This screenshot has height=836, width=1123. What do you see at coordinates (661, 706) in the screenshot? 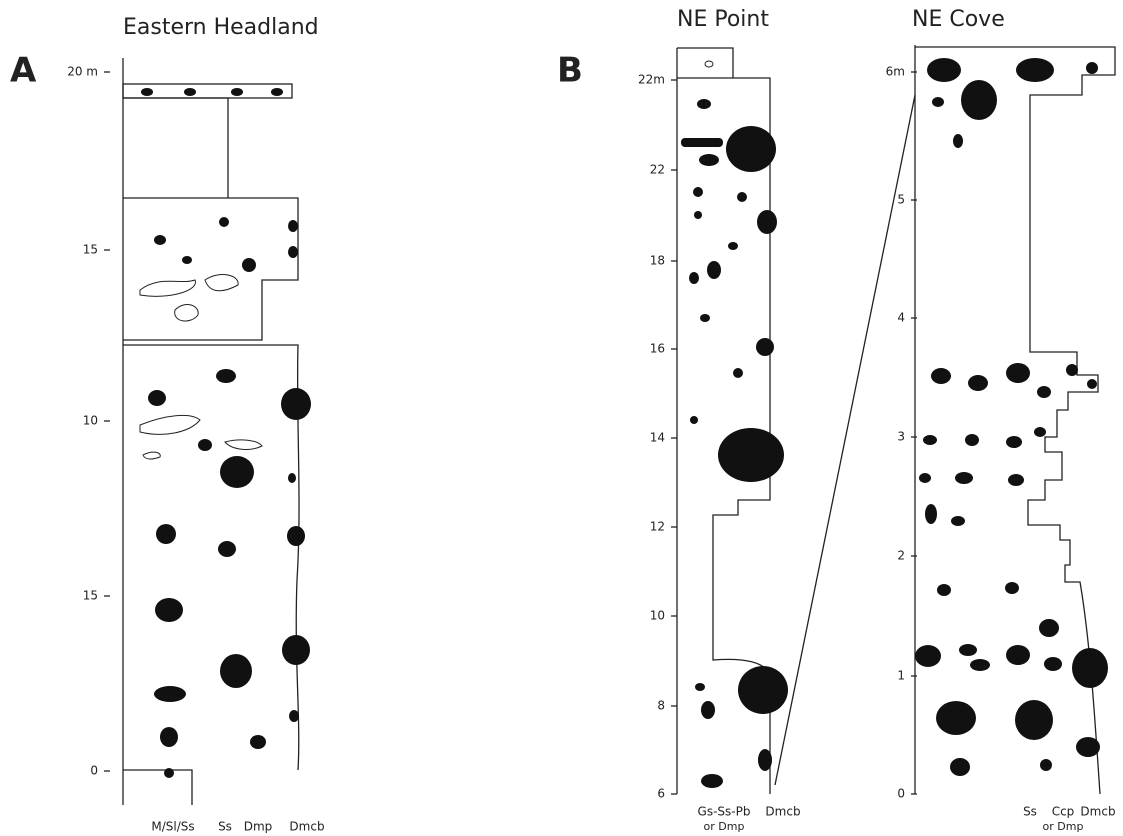
I see `axis-label: 8` at bounding box center [661, 706].